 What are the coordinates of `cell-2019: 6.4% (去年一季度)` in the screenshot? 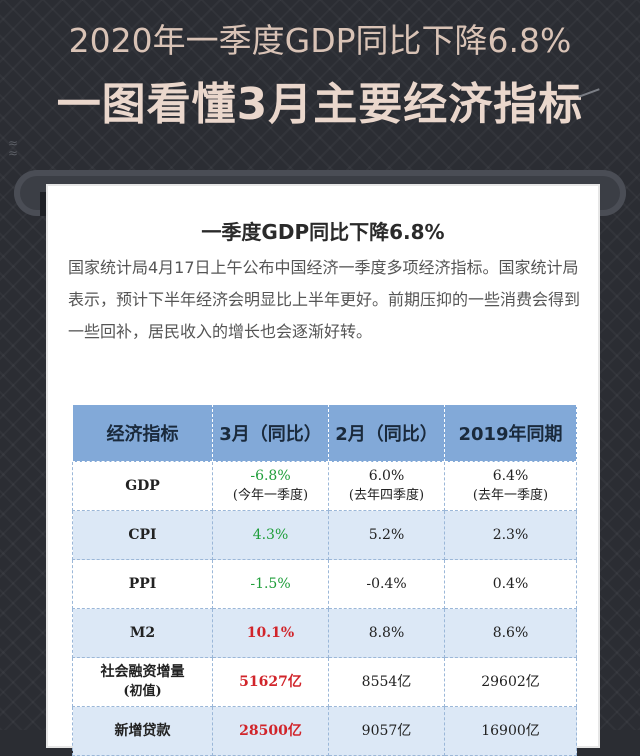 It's located at (510, 486).